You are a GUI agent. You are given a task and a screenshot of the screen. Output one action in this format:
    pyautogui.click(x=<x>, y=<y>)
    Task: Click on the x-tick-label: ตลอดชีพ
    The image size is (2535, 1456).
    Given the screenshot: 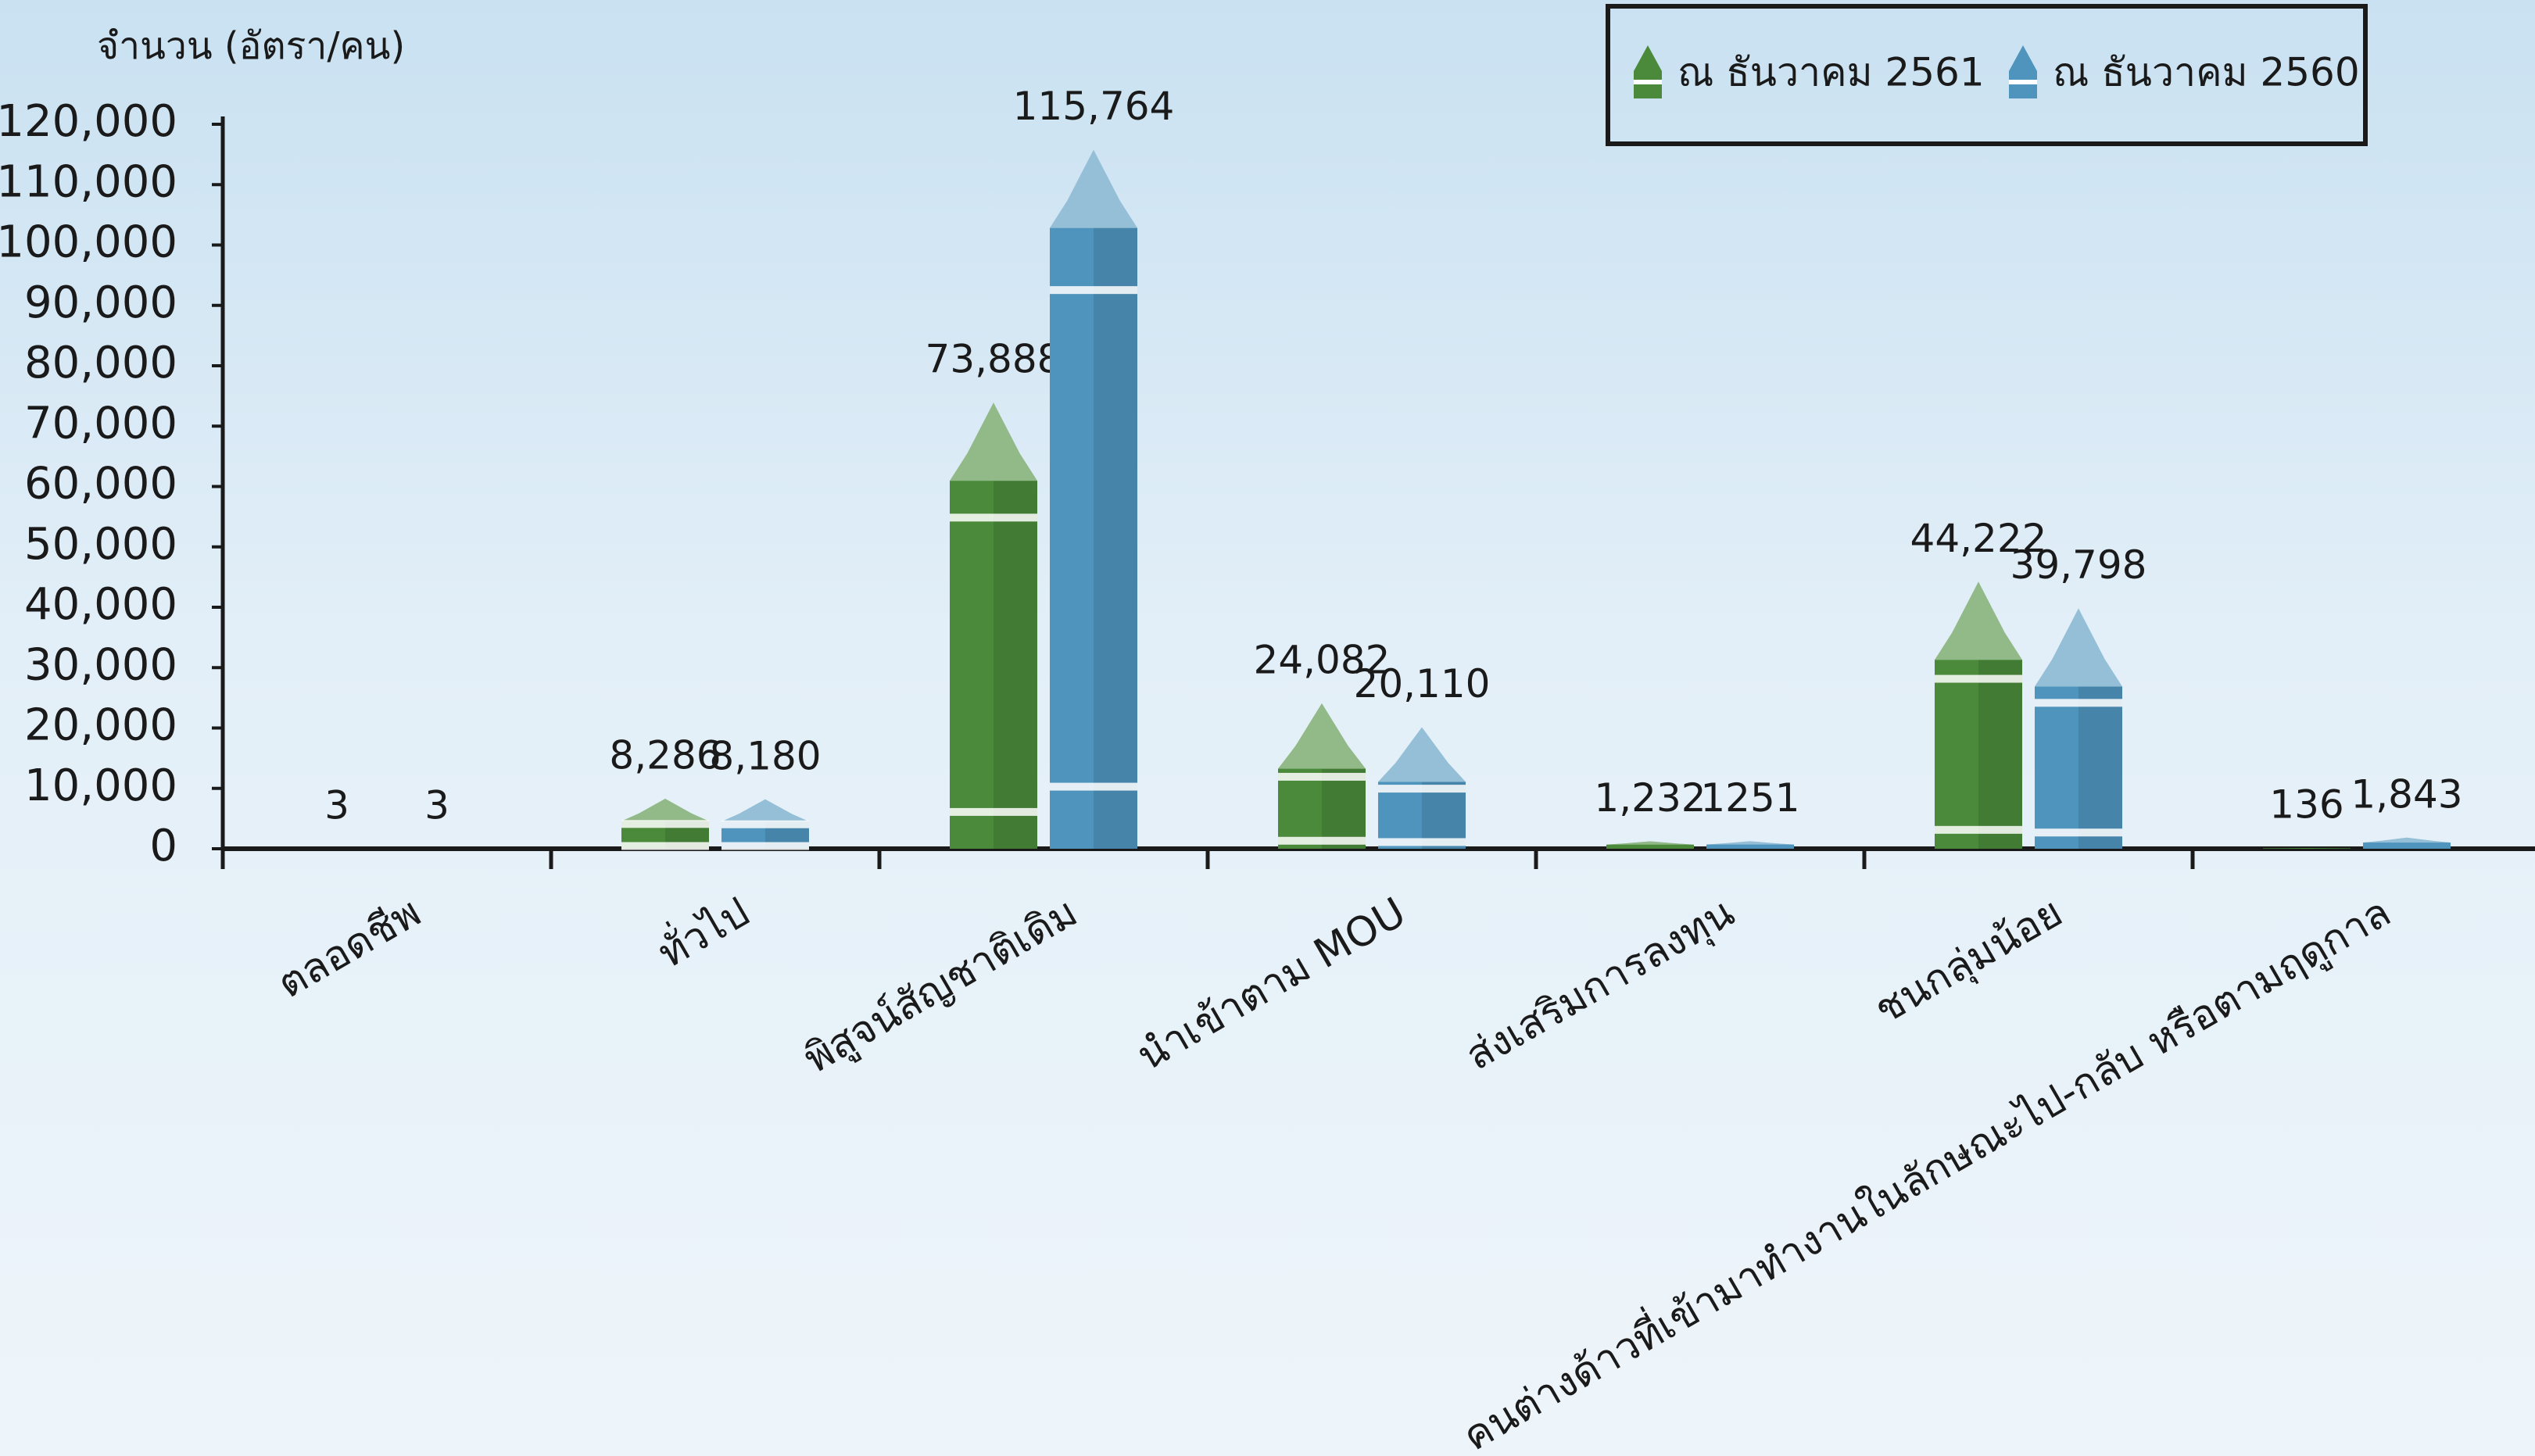 What is the action you would take?
    pyautogui.click(x=349, y=948)
    